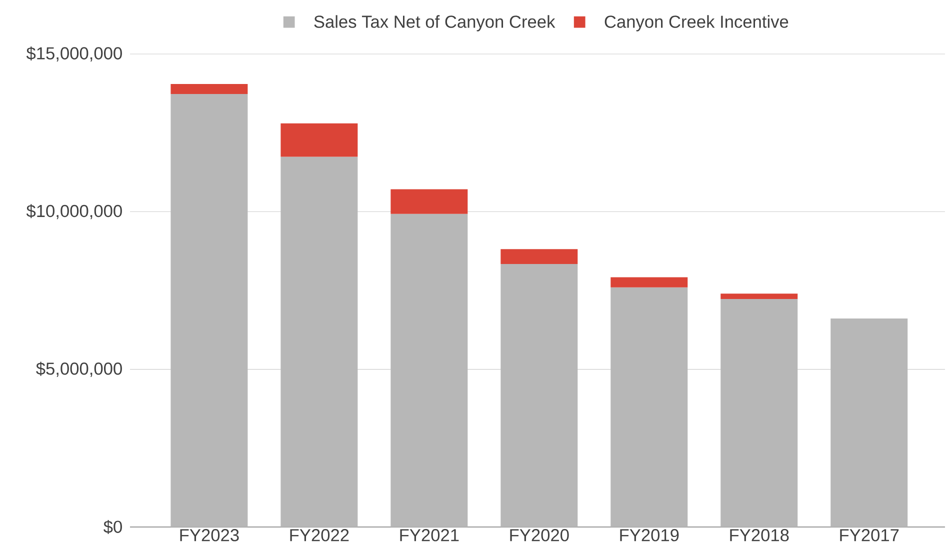 This screenshot has width=947, height=555. I want to click on legend-label: Canyon Creek Incentive, so click(696, 23).